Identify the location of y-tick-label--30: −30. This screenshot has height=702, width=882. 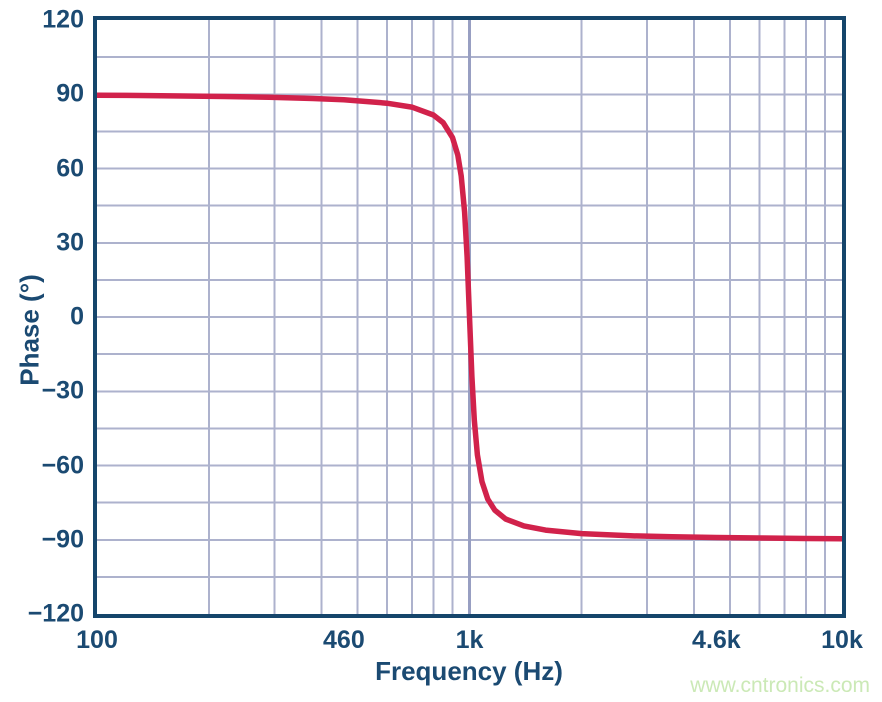
(62, 390).